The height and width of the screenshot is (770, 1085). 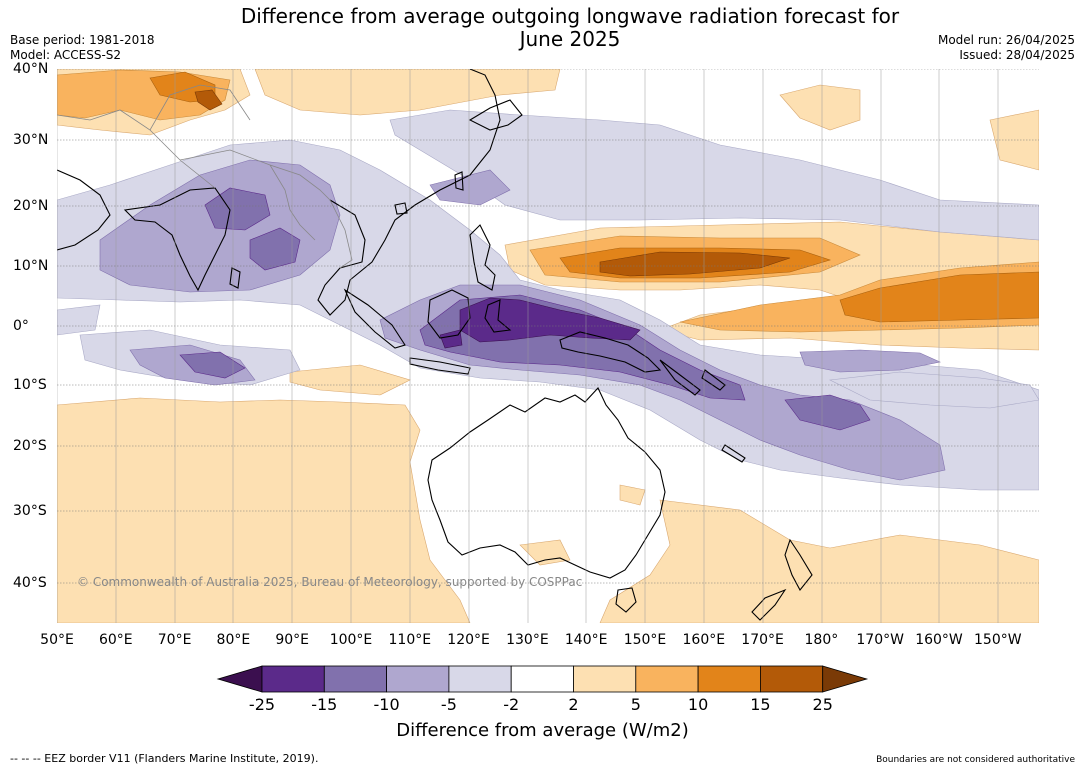 What do you see at coordinates (448, 704) in the screenshot?
I see `colorbar-tick-label: -5` at bounding box center [448, 704].